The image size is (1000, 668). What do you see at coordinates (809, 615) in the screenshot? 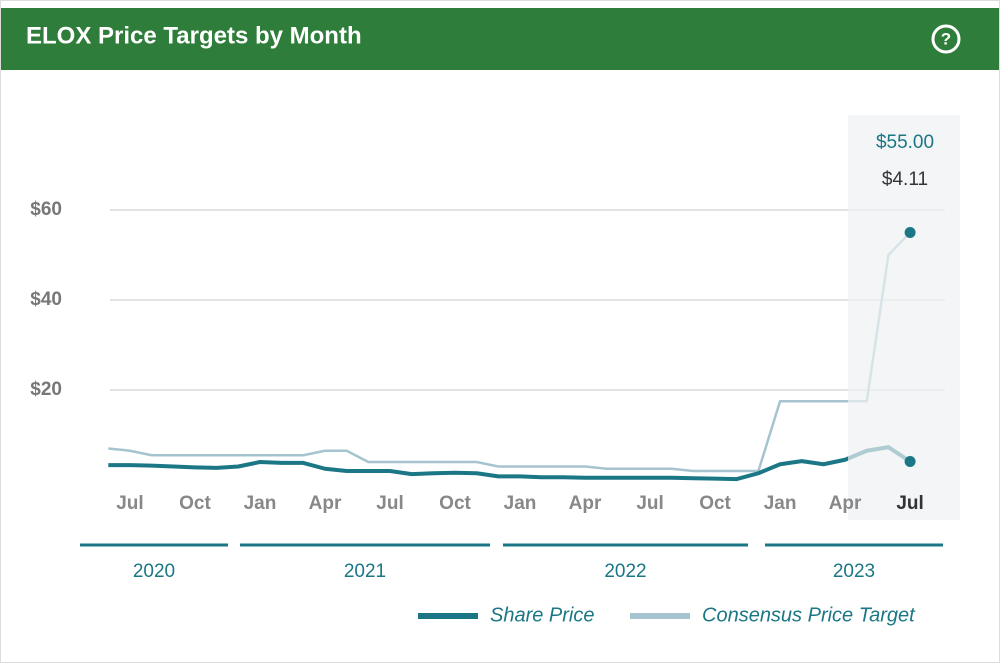
I see `legend-label: Consensus Price Target` at bounding box center [809, 615].